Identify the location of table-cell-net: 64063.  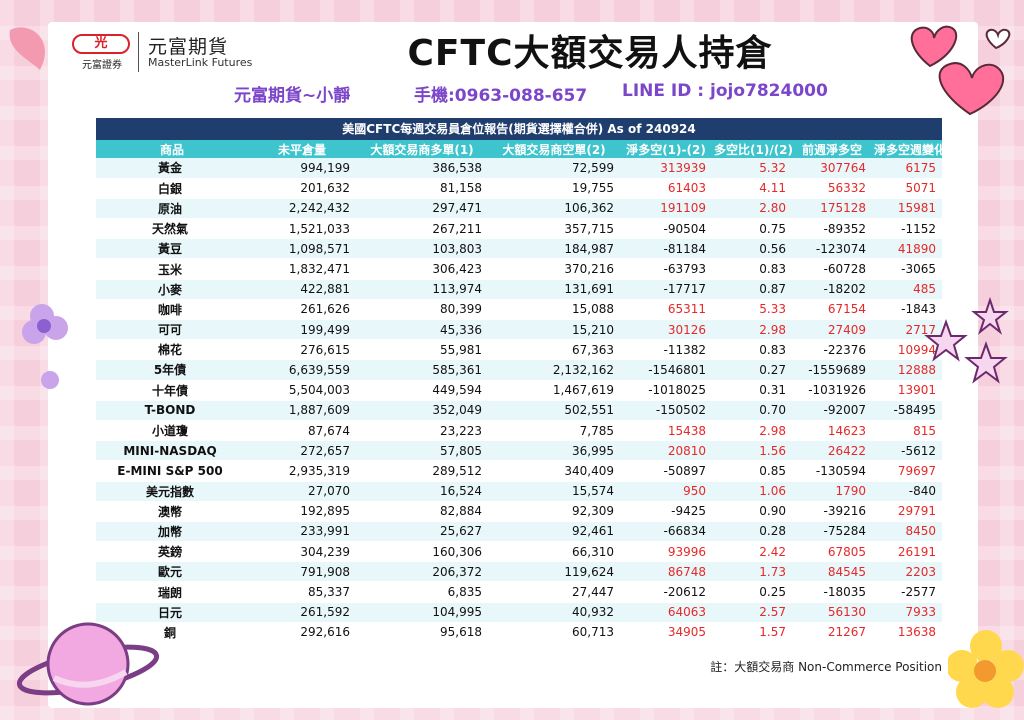
(666, 612).